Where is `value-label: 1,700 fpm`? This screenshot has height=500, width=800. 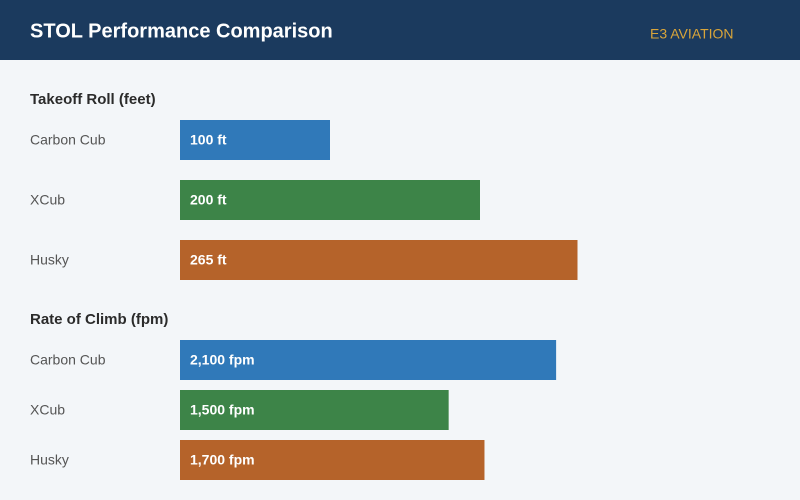 value-label: 1,700 fpm is located at coordinates (222, 460).